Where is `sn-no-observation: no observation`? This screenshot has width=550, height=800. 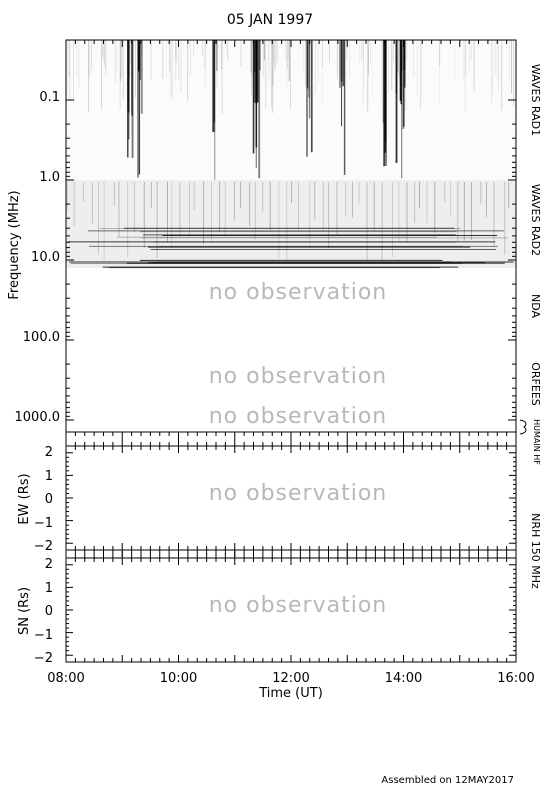 sn-no-observation: no observation is located at coordinates (298, 605).